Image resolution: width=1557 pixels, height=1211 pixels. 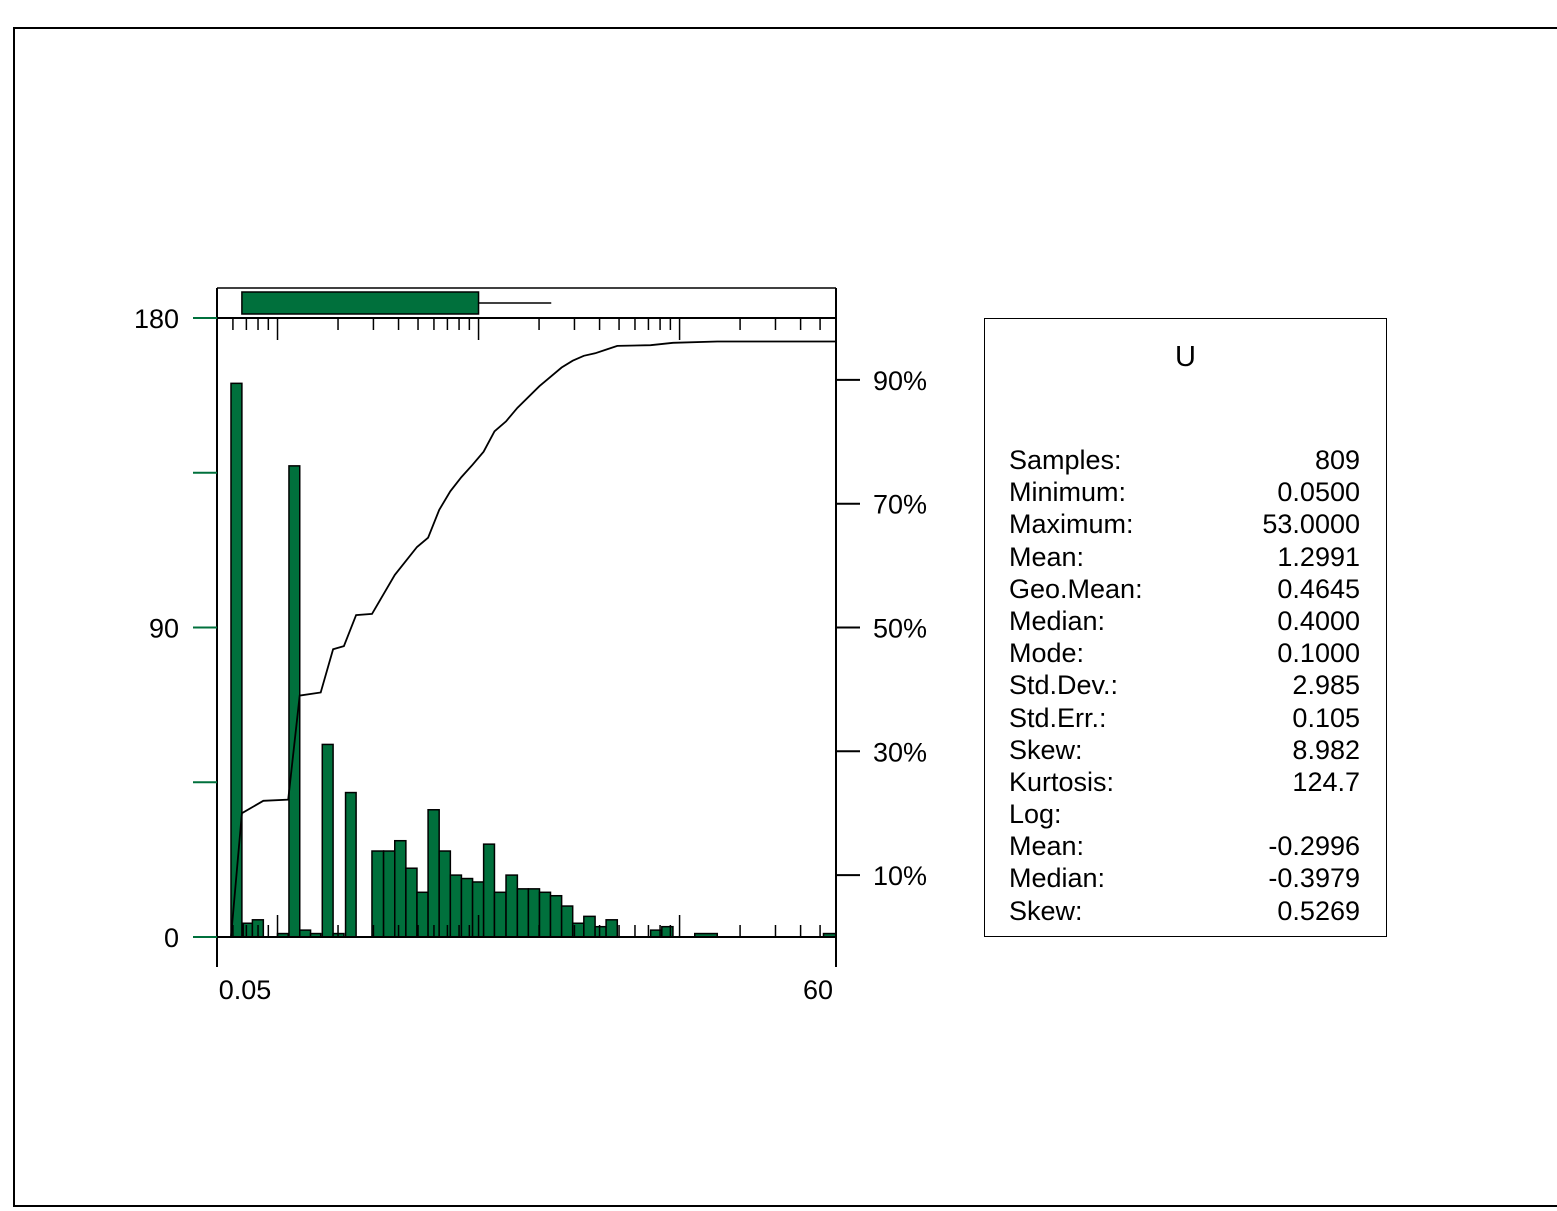 I want to click on boxplot-layer, so click(x=396, y=303).